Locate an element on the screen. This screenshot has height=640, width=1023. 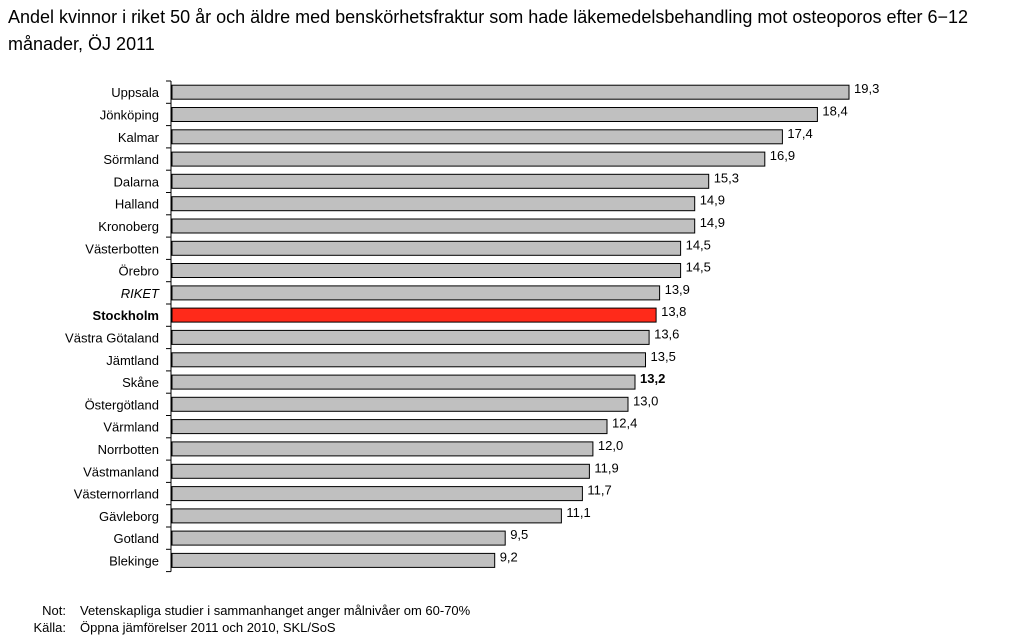
category-label: Sörmland is located at coordinates (131, 159).